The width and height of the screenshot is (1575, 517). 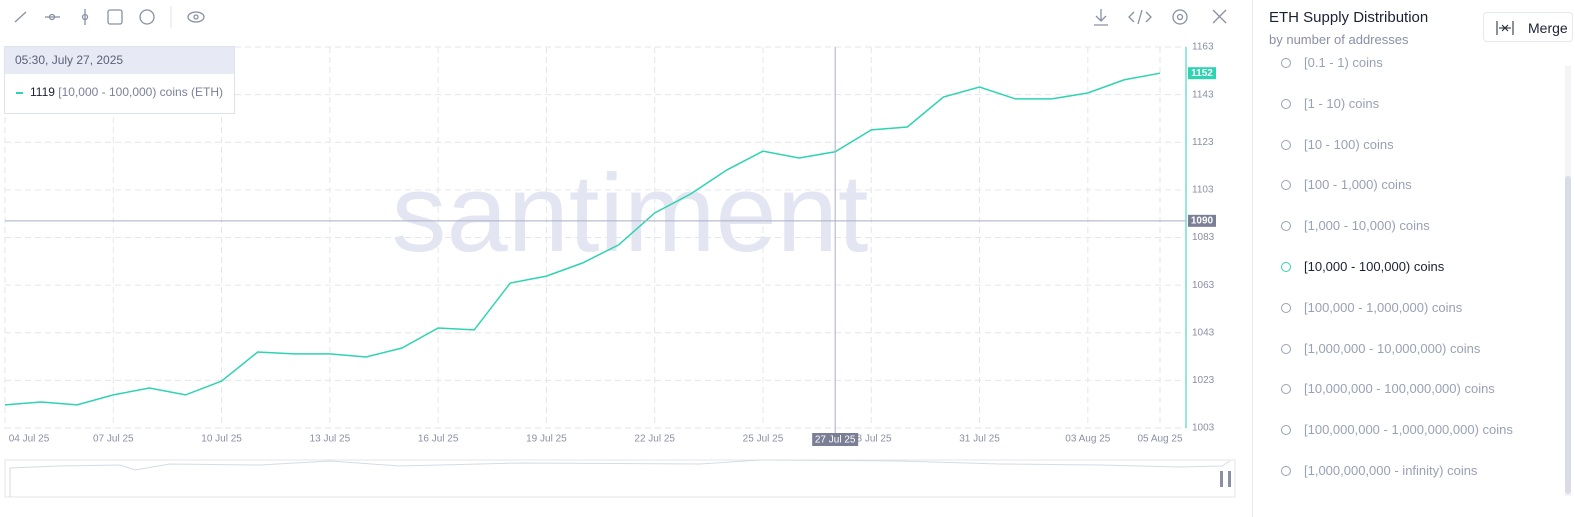 I want to click on x-tick-label: 22 Jul 25, so click(x=654, y=439).